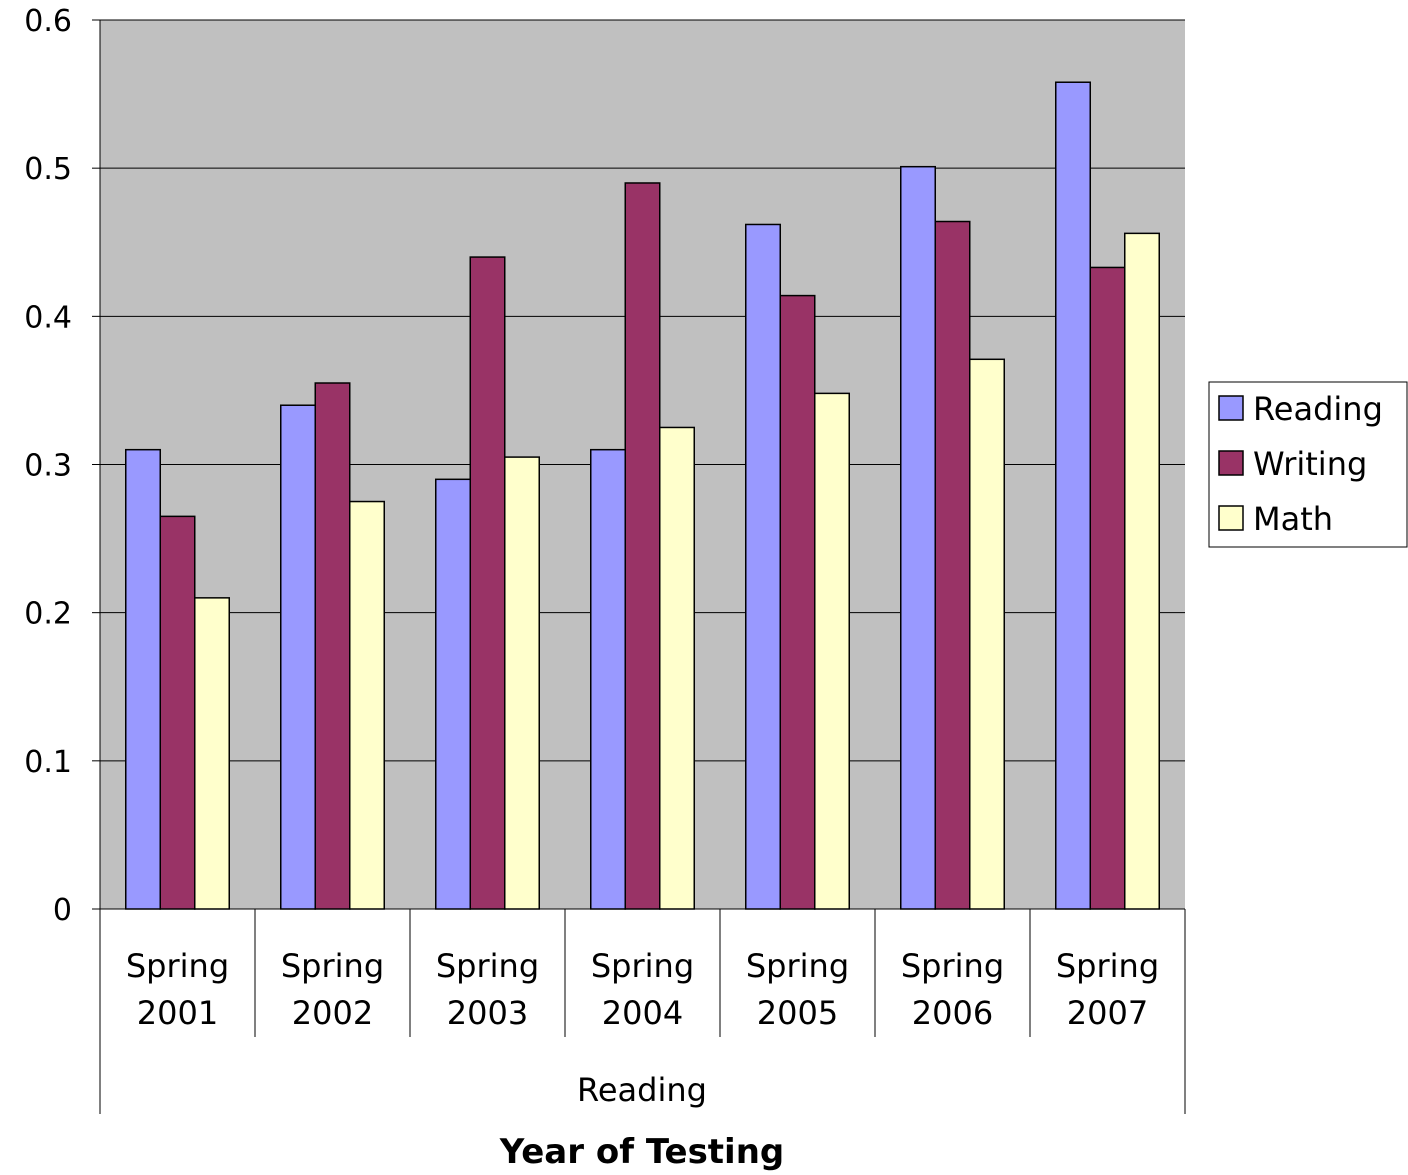  I want to click on legend-label-math: Math, so click(1293, 519).